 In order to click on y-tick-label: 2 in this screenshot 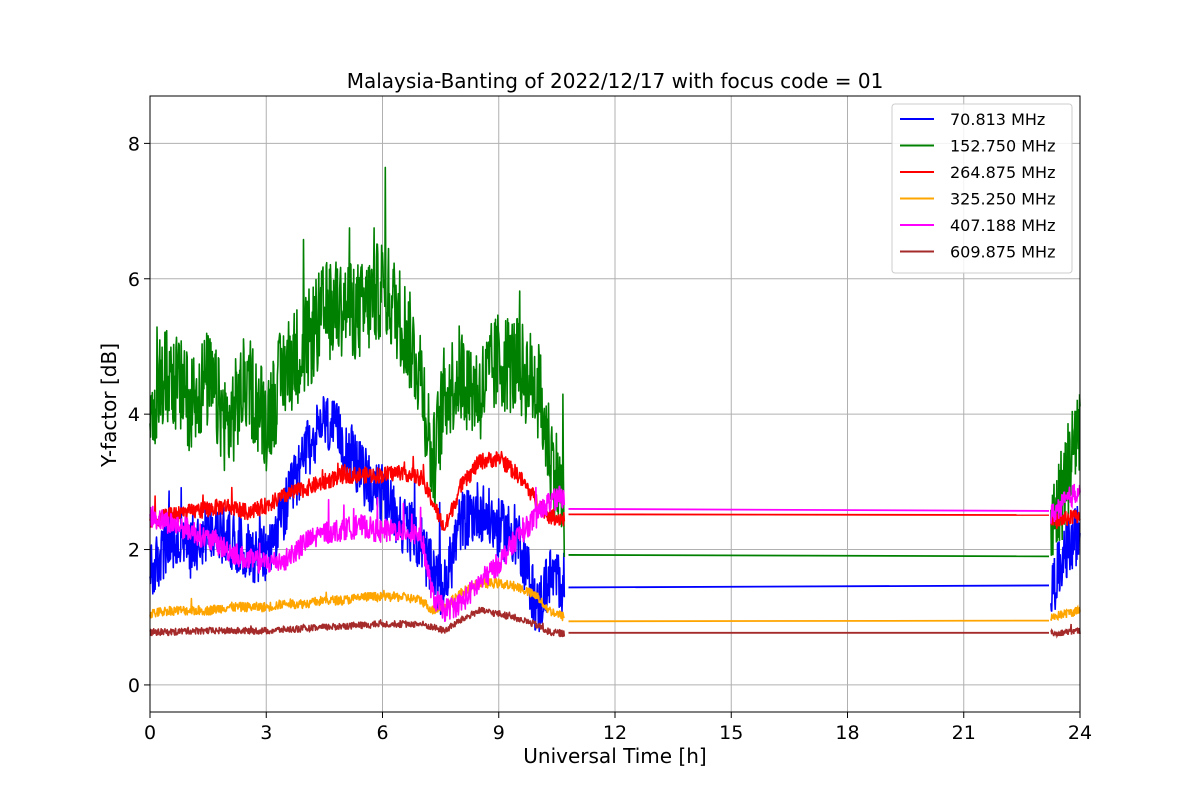, I will do `click(134, 551)`.